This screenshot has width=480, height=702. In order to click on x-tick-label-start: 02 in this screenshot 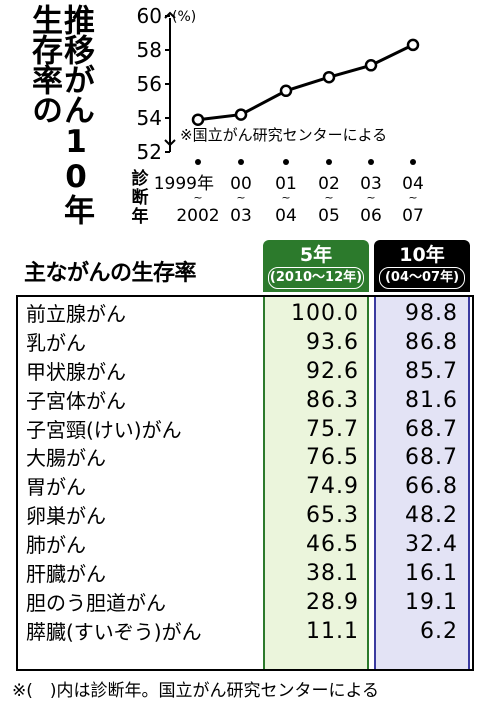, I will do `click(329, 184)`.